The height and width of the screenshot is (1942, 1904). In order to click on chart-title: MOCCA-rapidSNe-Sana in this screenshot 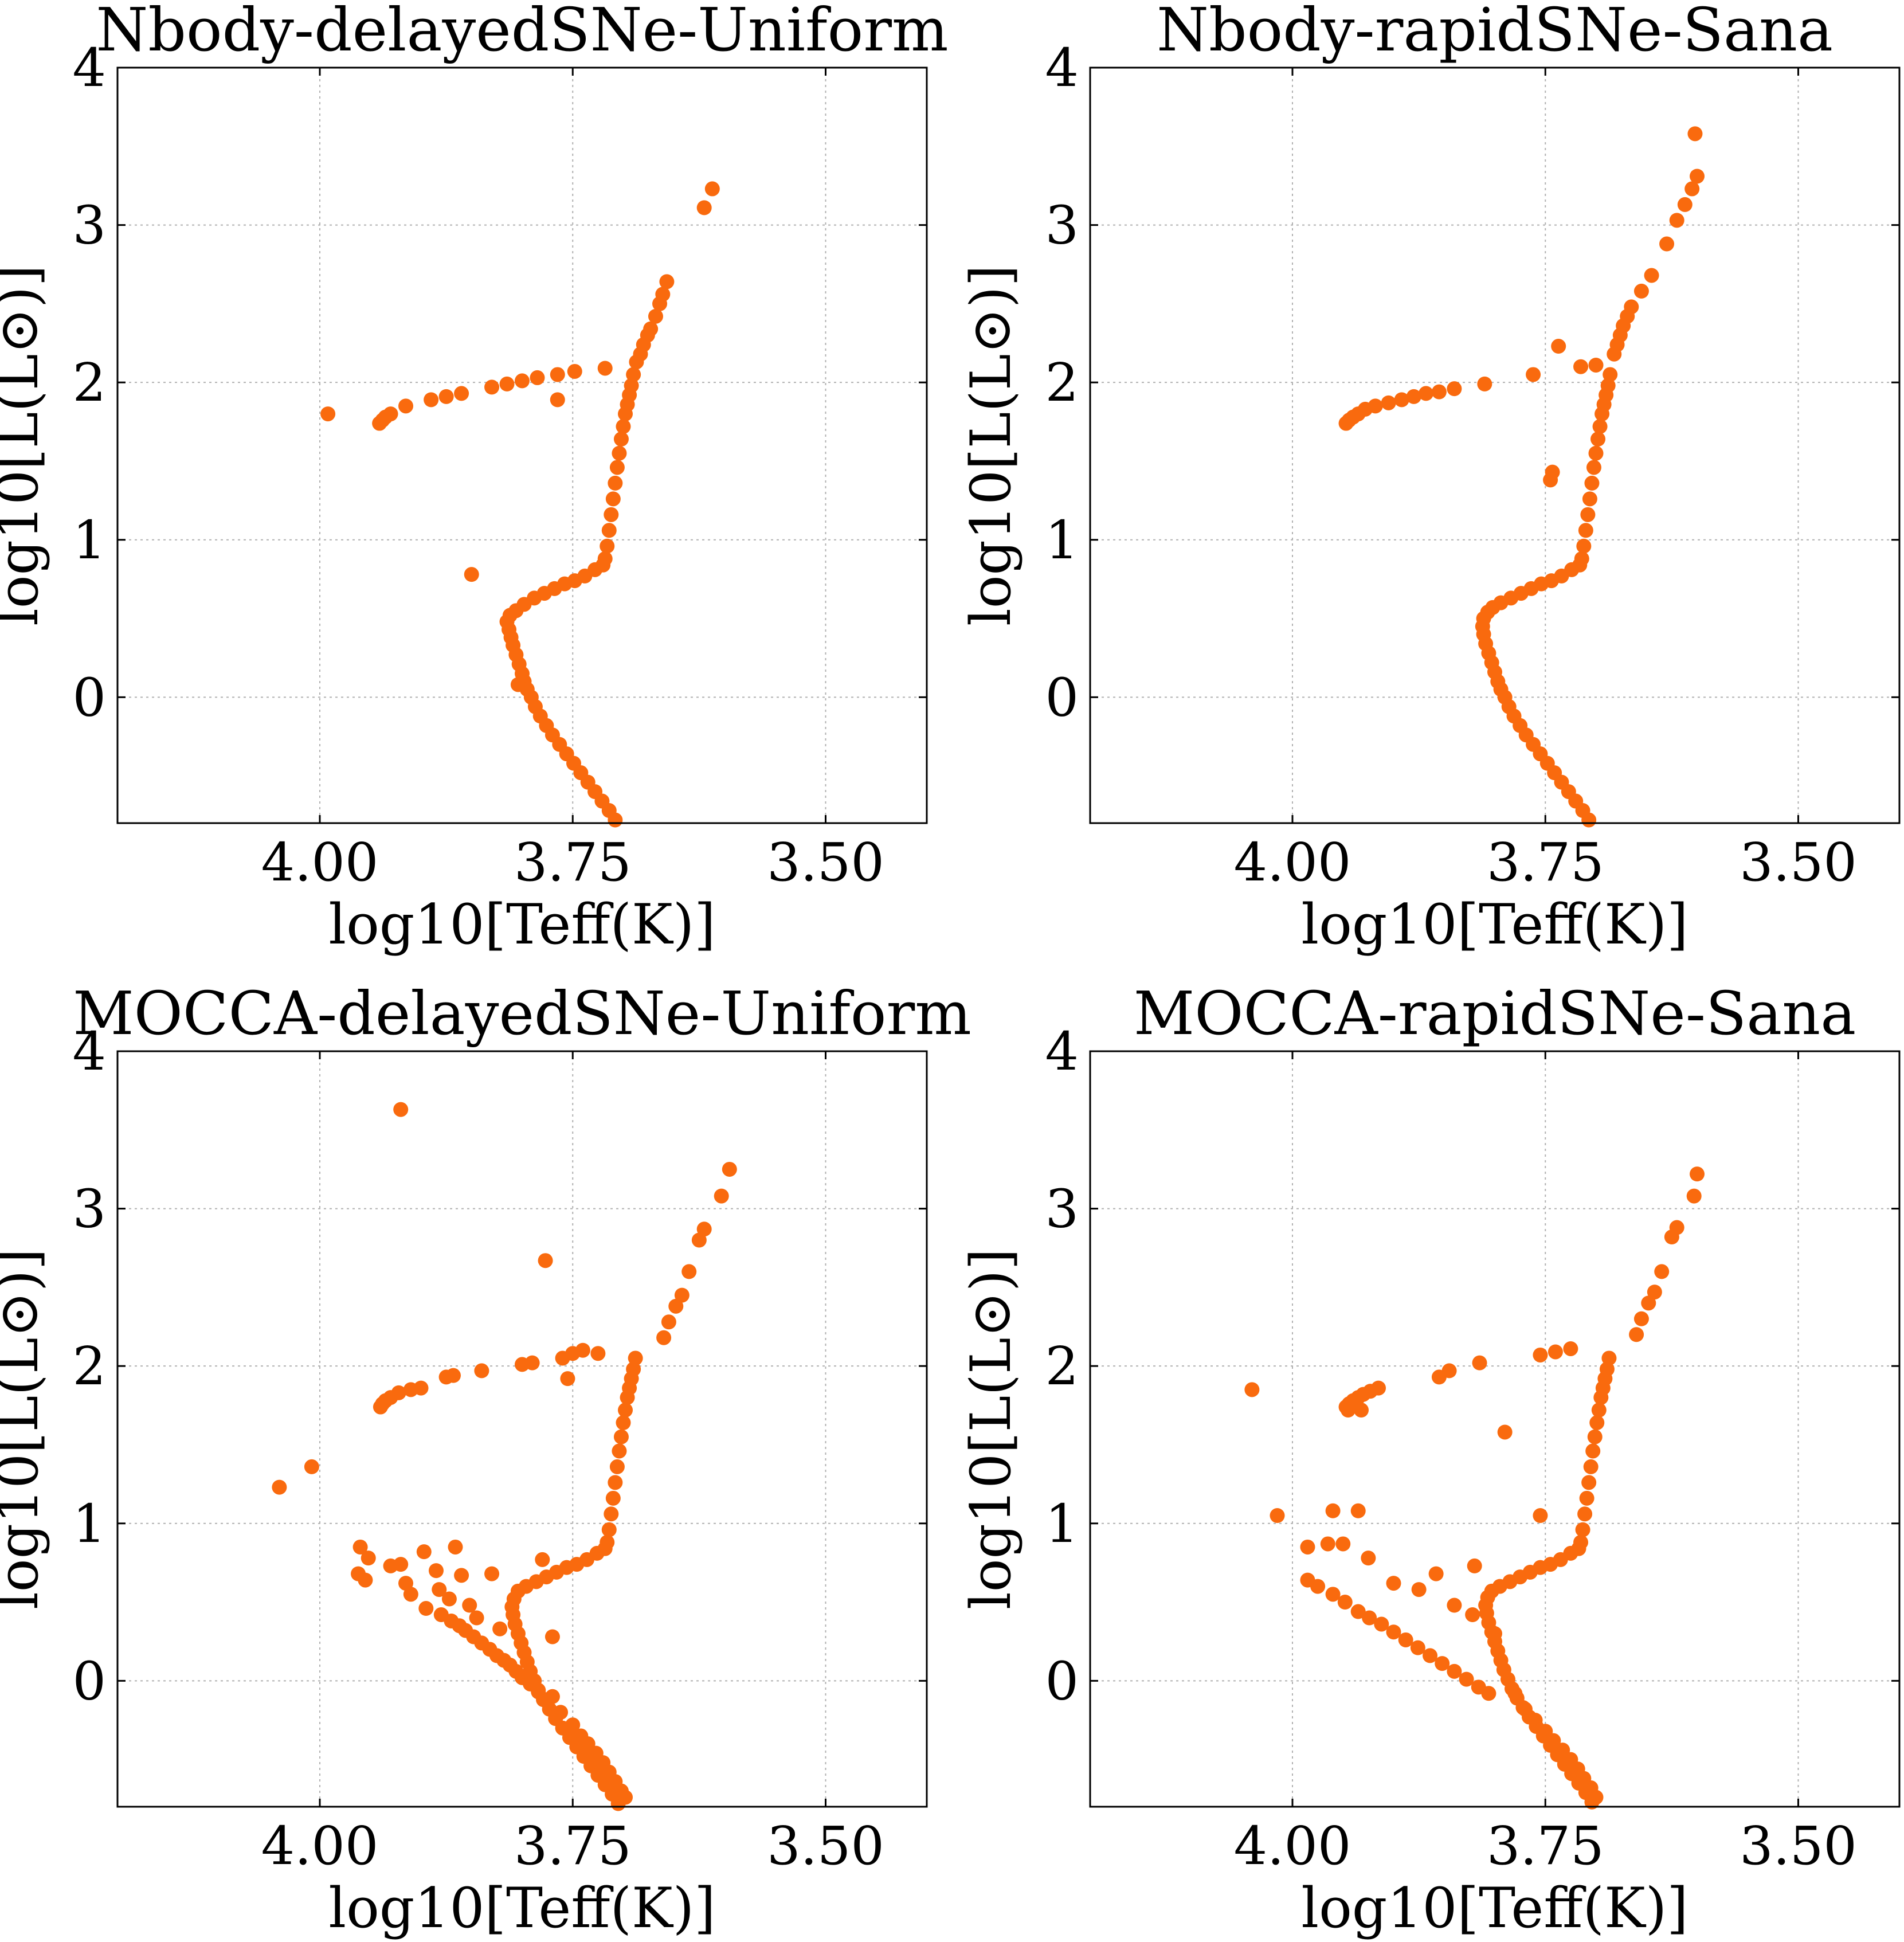, I will do `click(1495, 1013)`.